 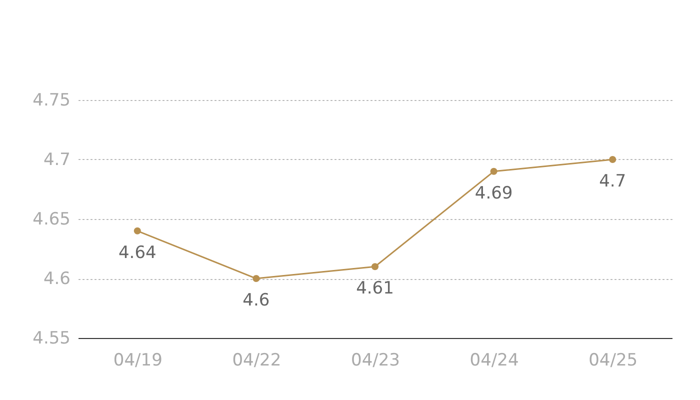 What do you see at coordinates (375, 288) in the screenshot?
I see `data-label: 4.61` at bounding box center [375, 288].